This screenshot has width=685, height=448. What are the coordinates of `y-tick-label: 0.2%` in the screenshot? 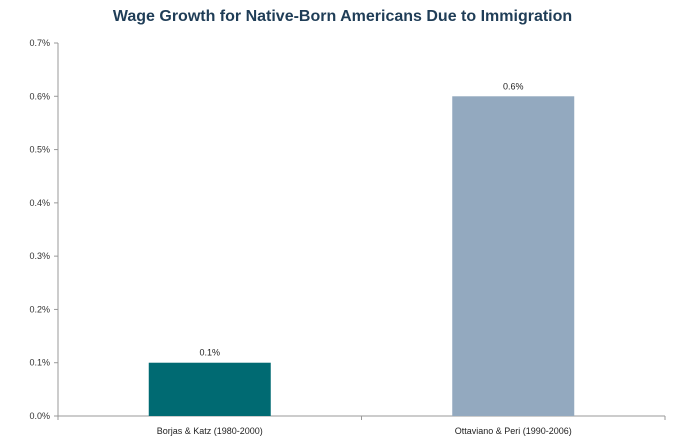 It's located at (39, 309).